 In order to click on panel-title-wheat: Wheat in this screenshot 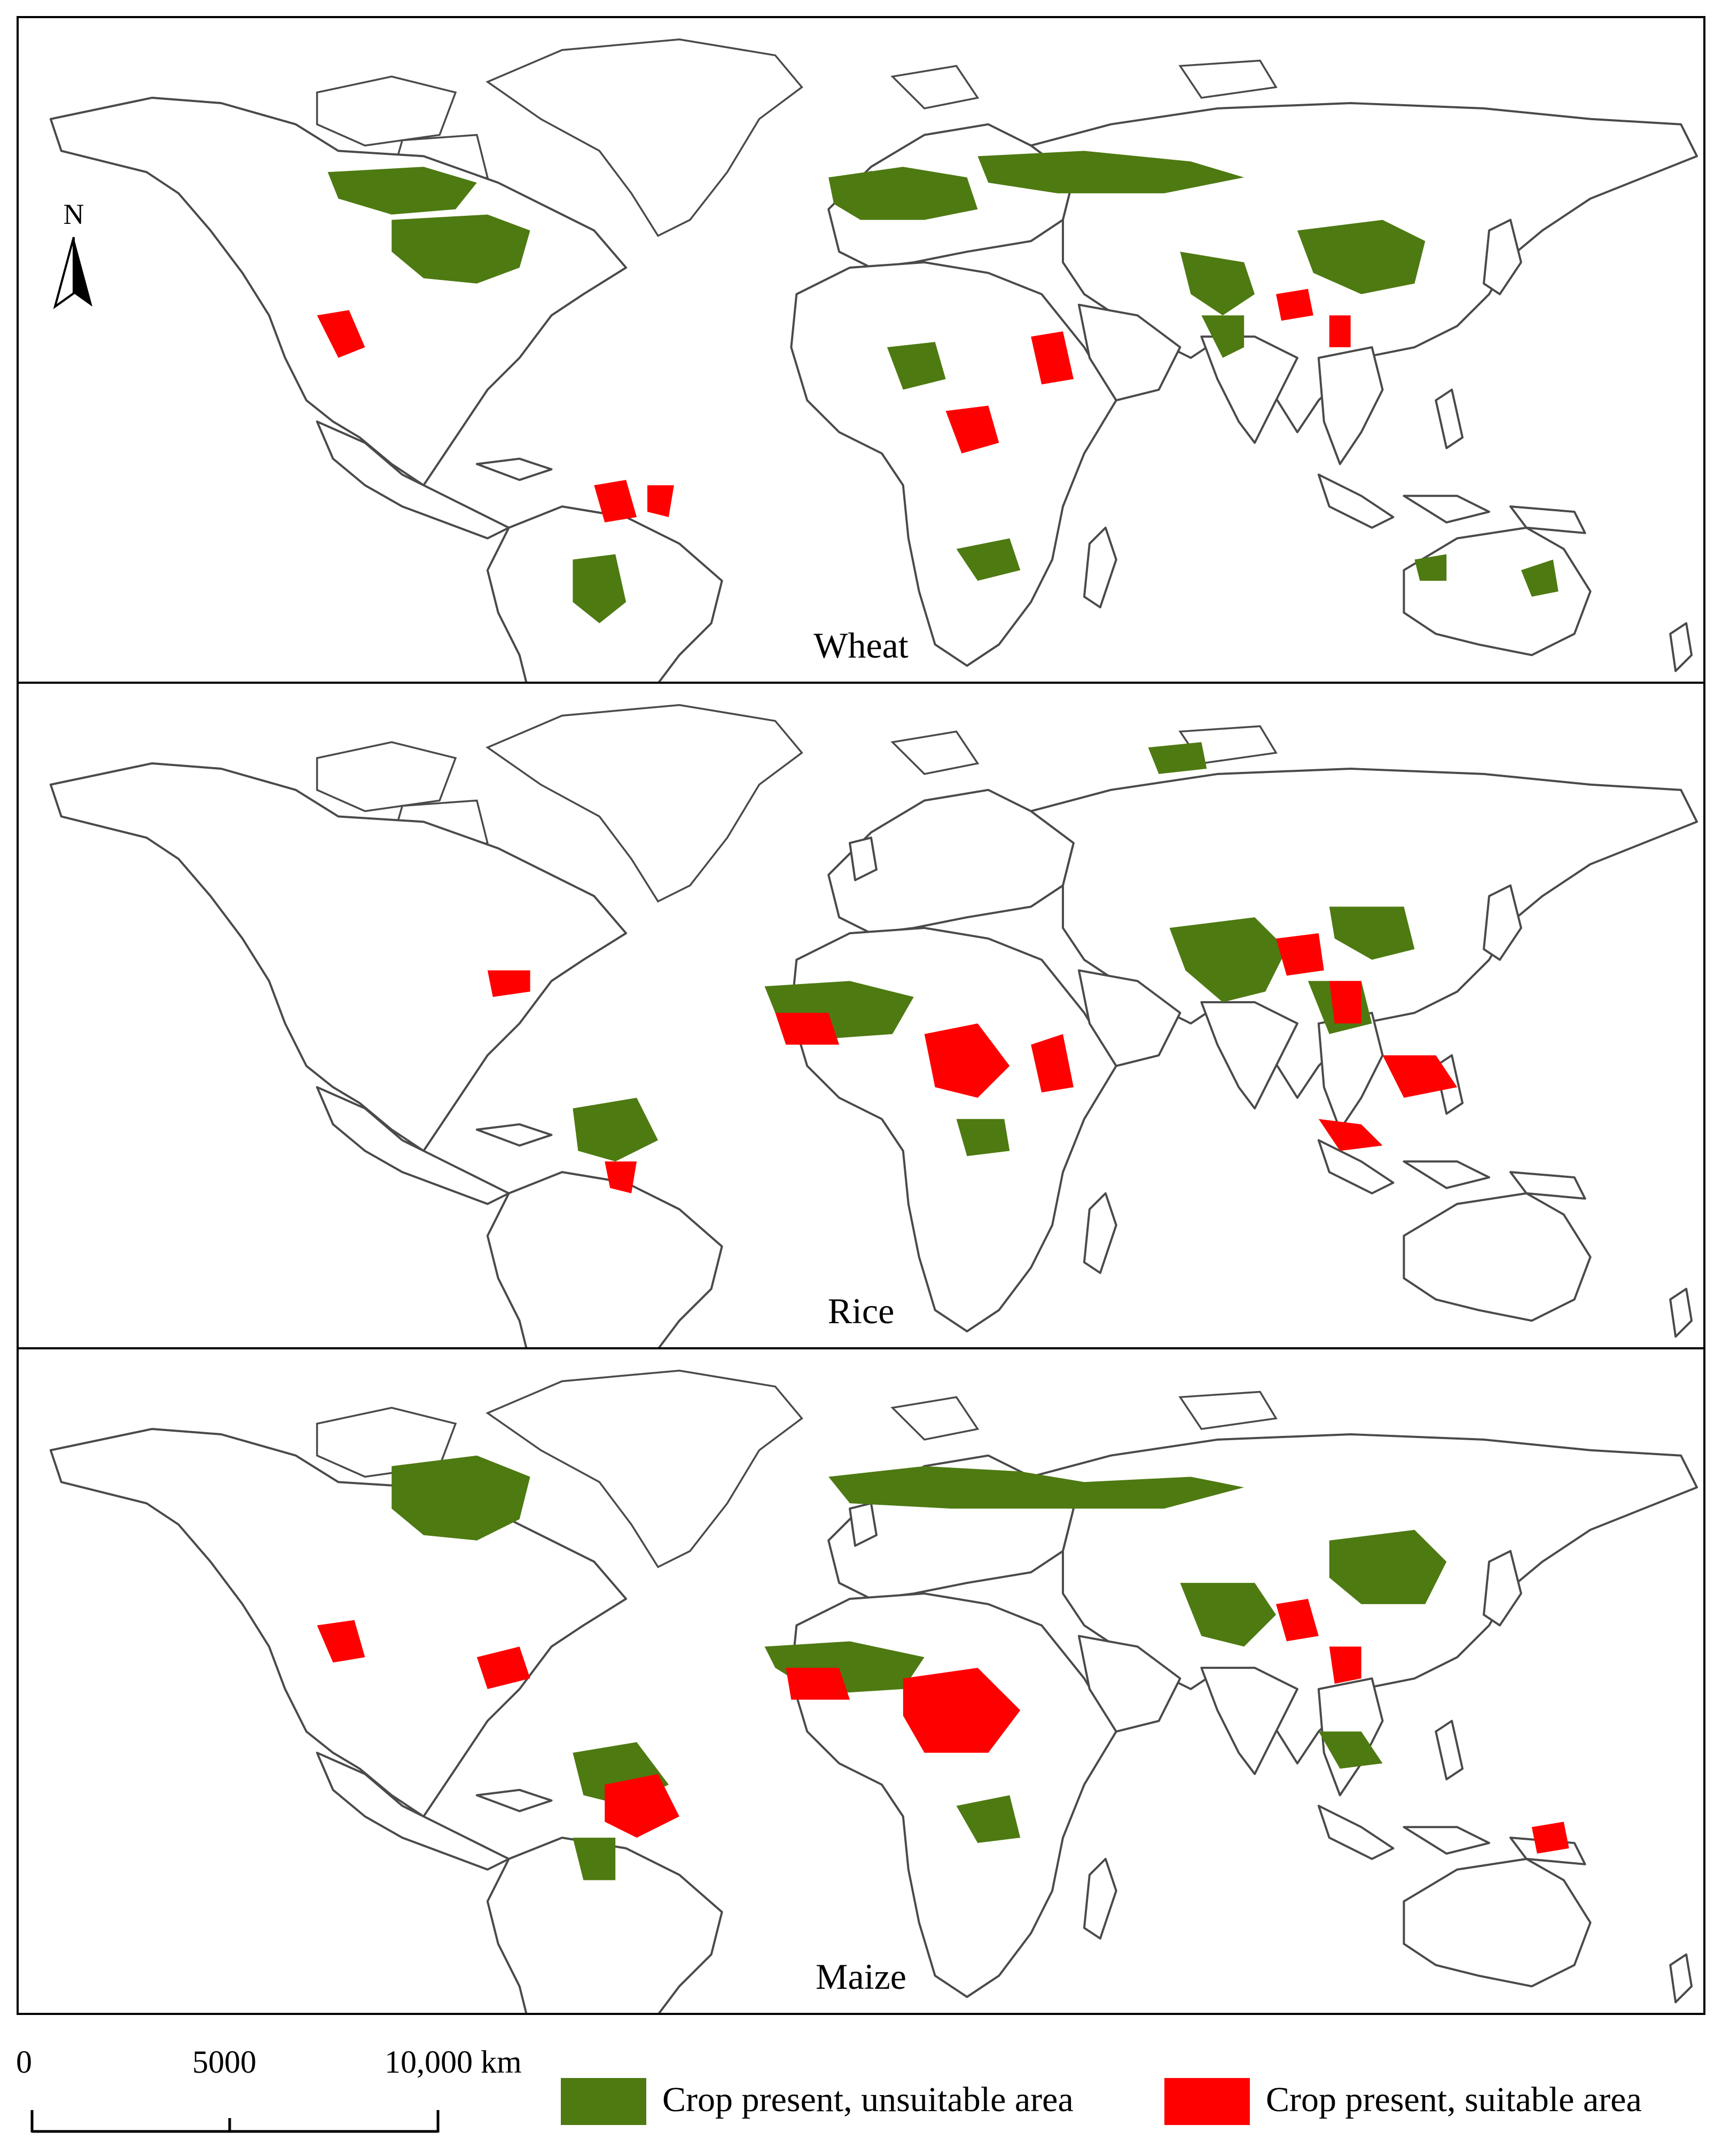, I will do `click(861, 645)`.